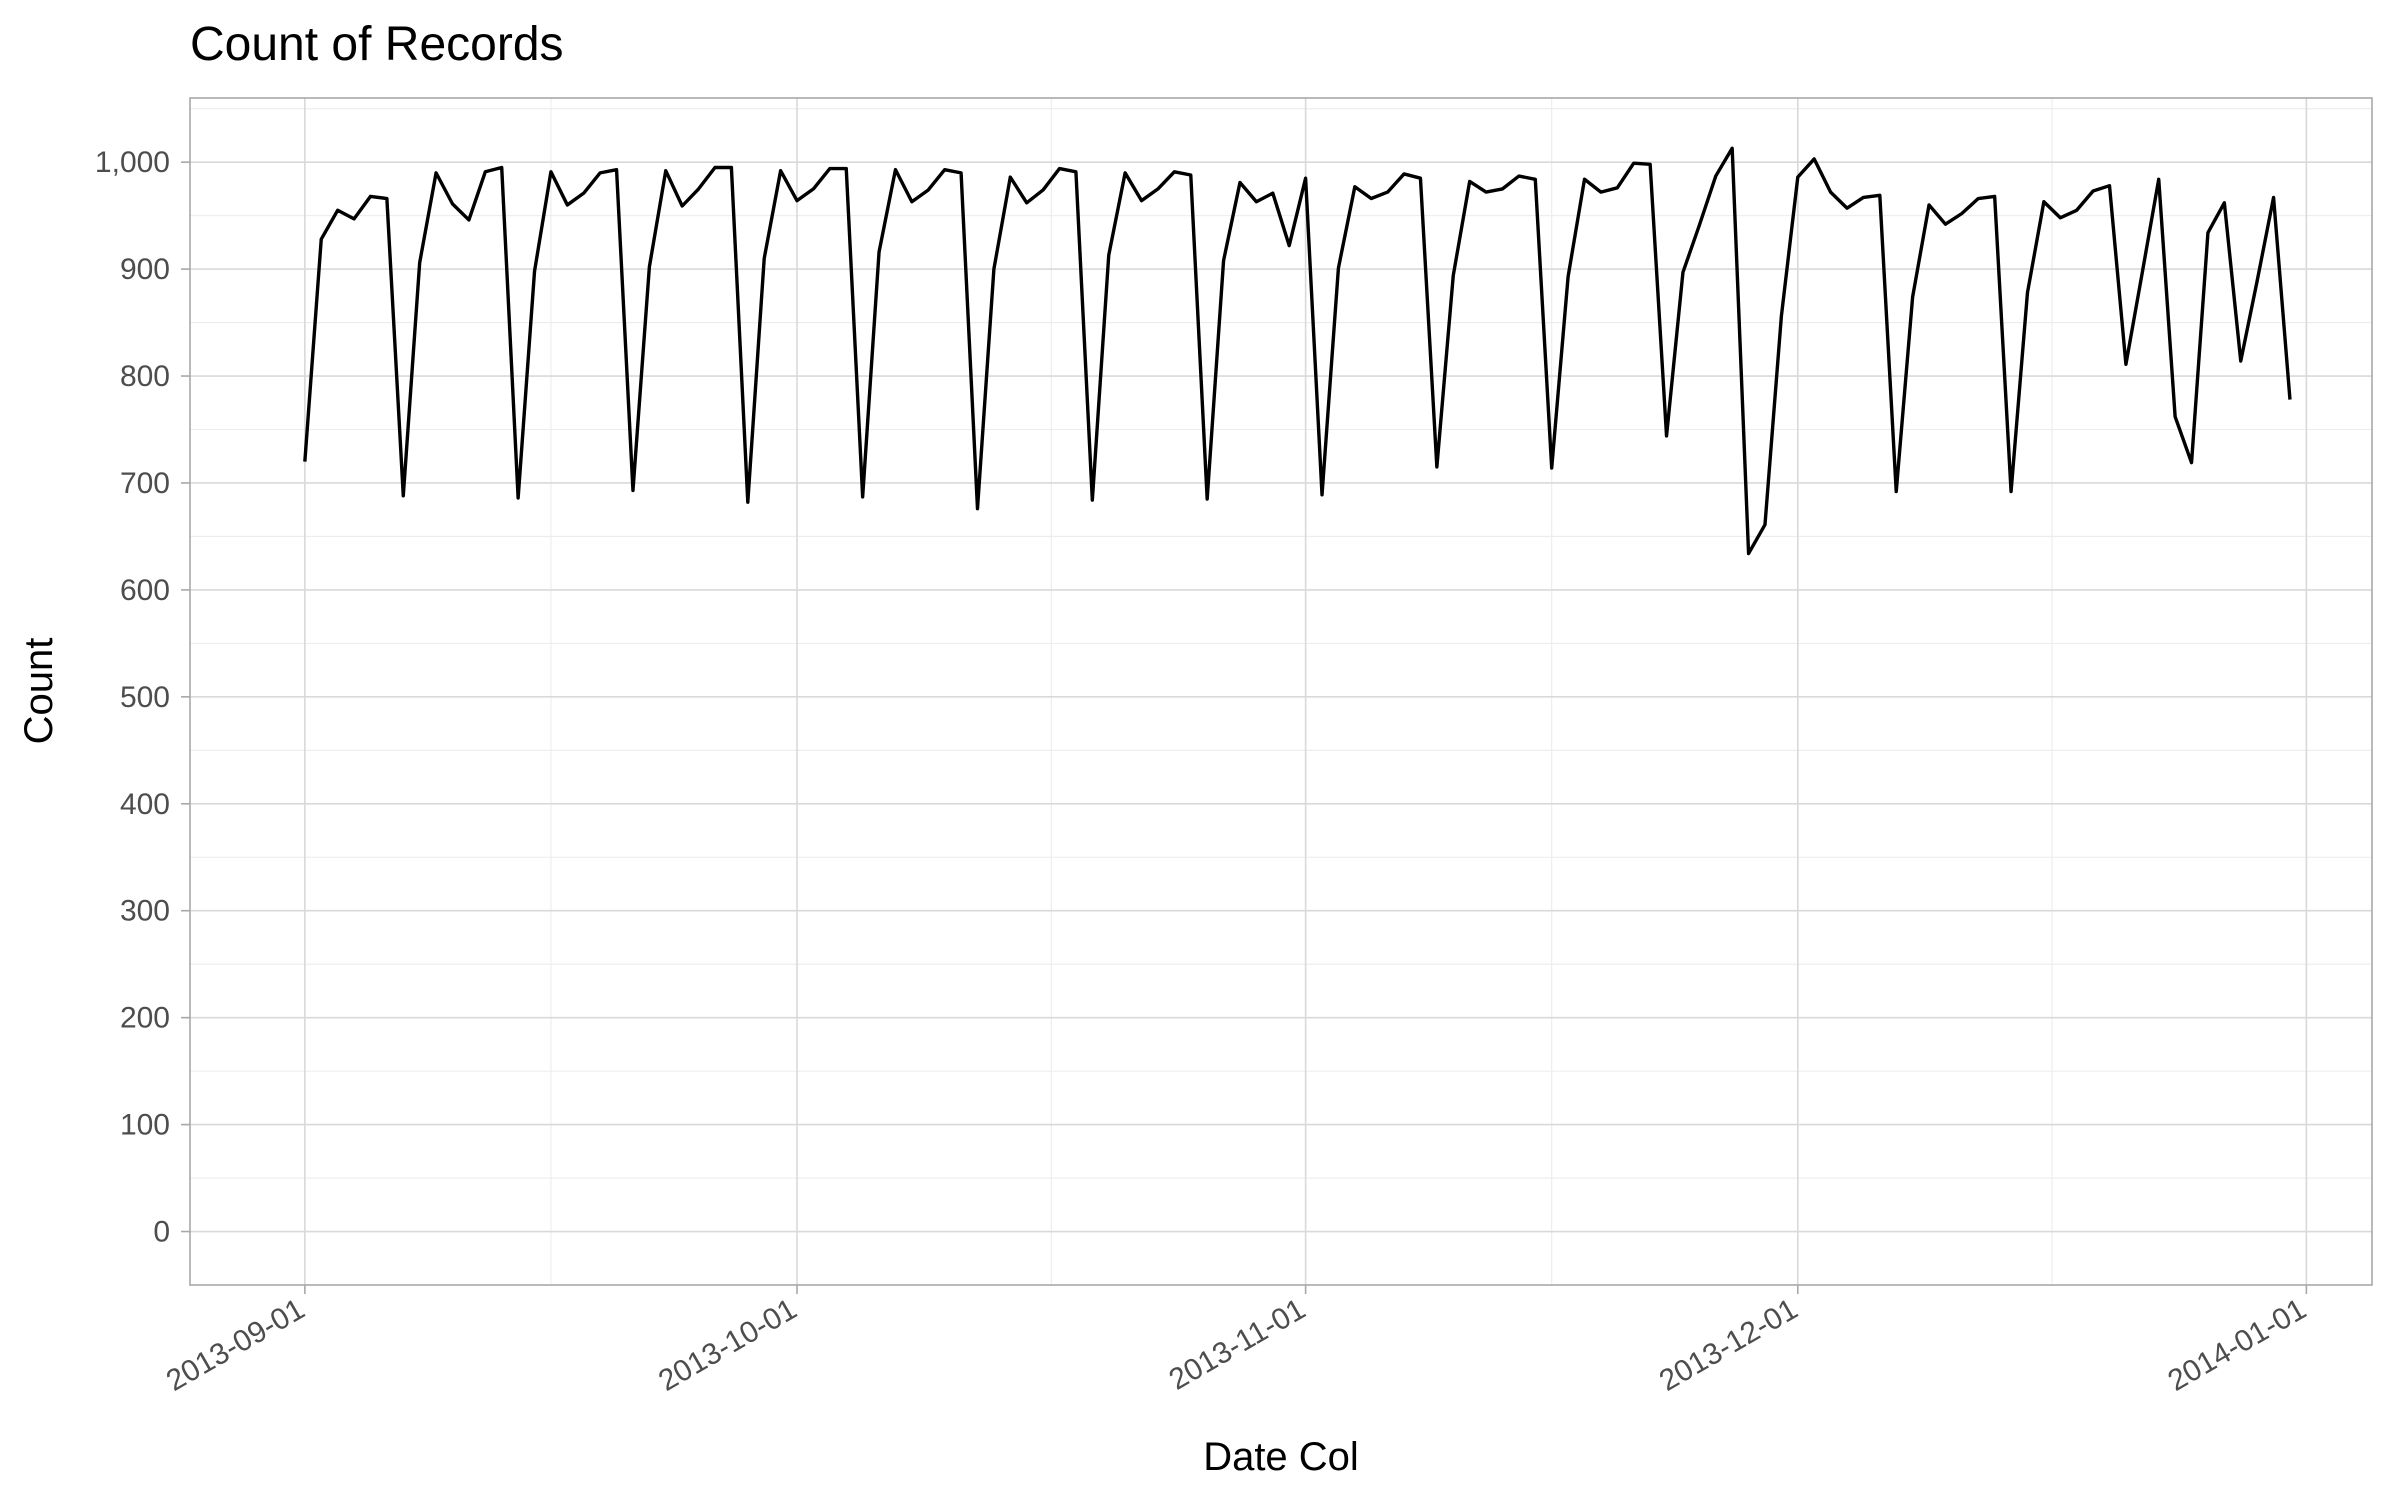 The width and height of the screenshot is (2400, 1500). I want to click on x-tick-label: 2014-01-01, so click(2236, 1344).